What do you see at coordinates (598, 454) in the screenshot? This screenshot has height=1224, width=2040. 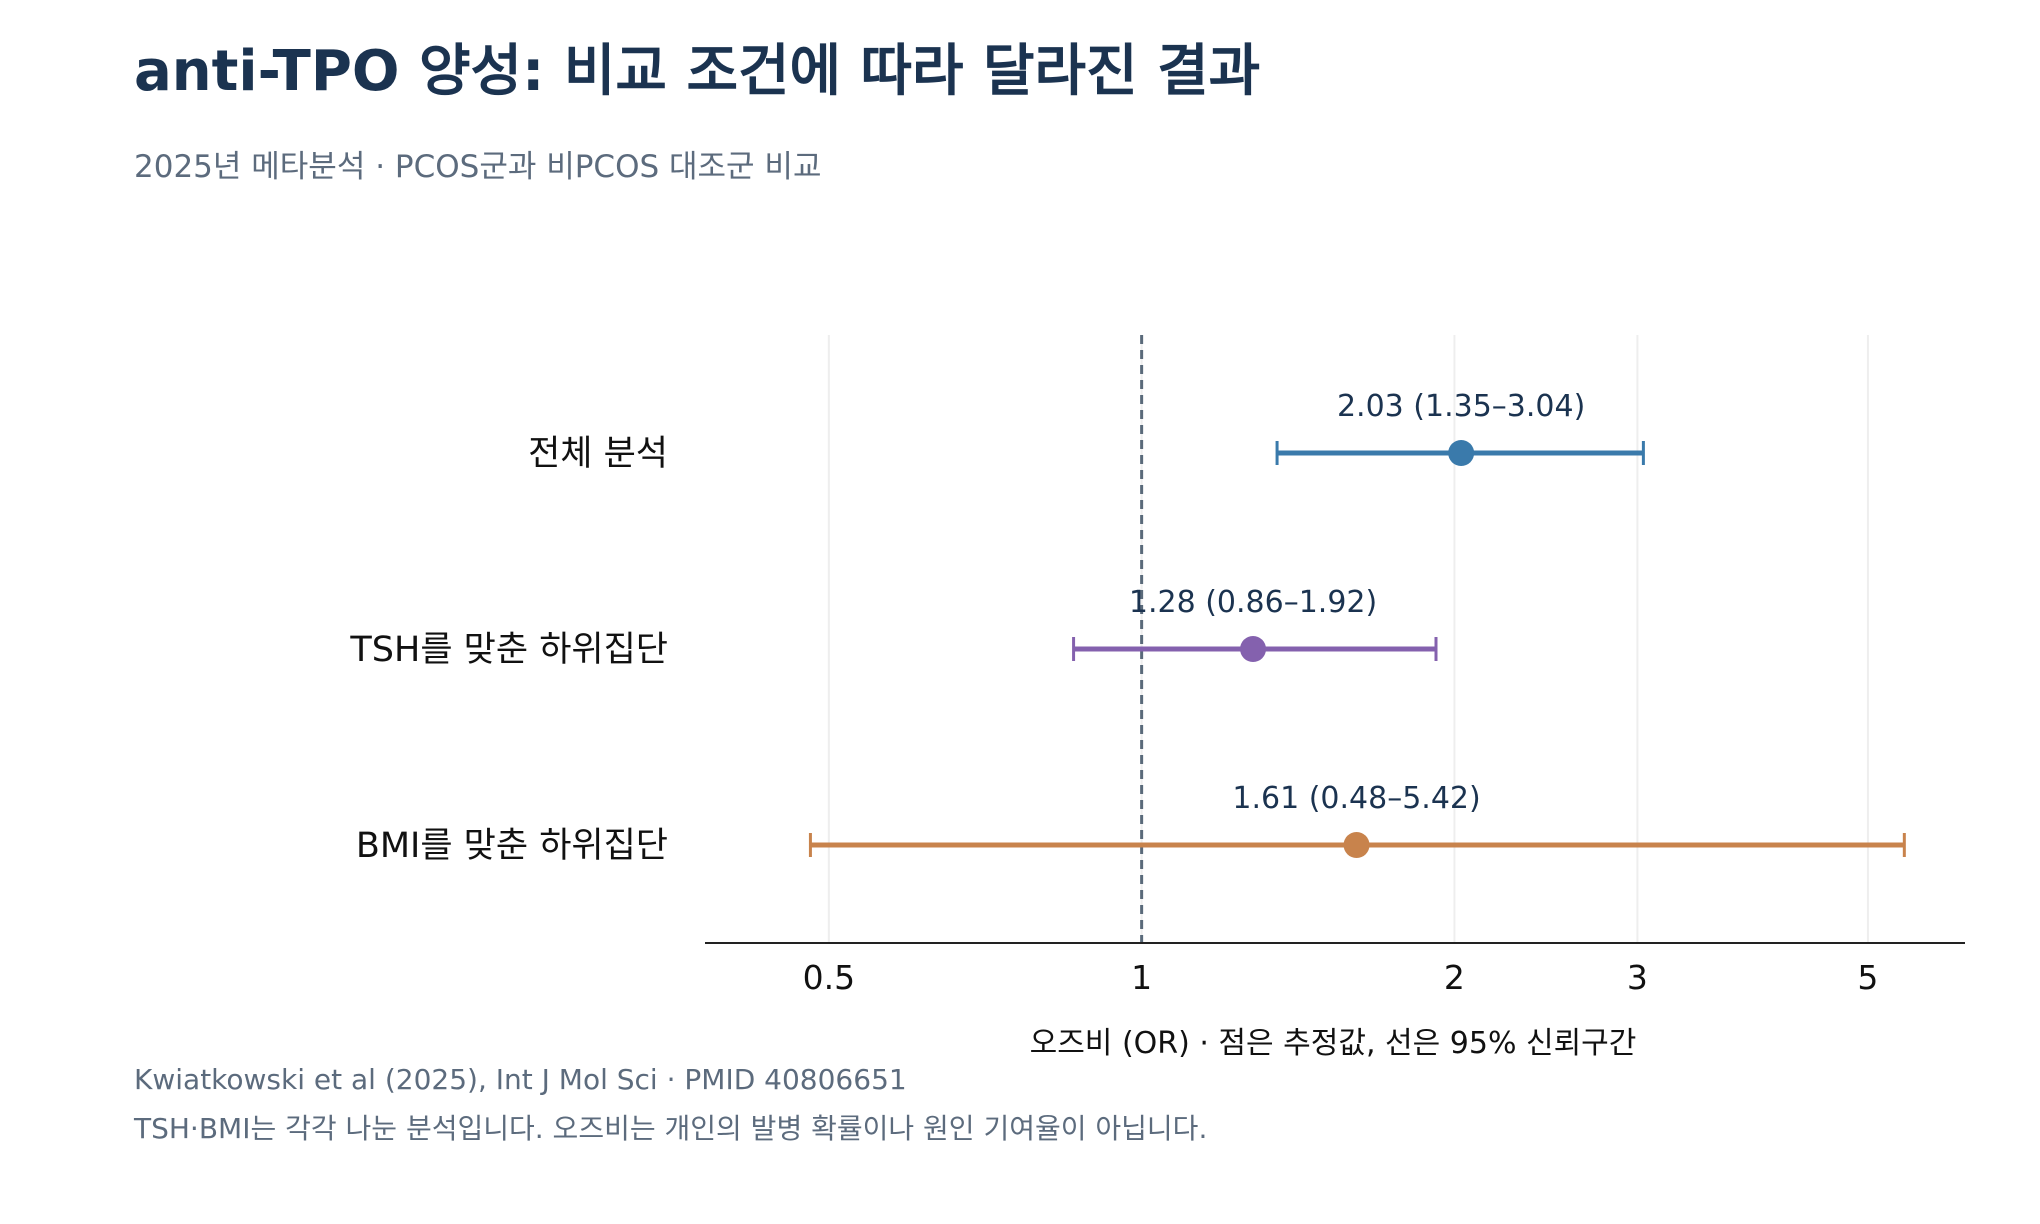 I see `category-label: 전체 분석` at bounding box center [598, 454].